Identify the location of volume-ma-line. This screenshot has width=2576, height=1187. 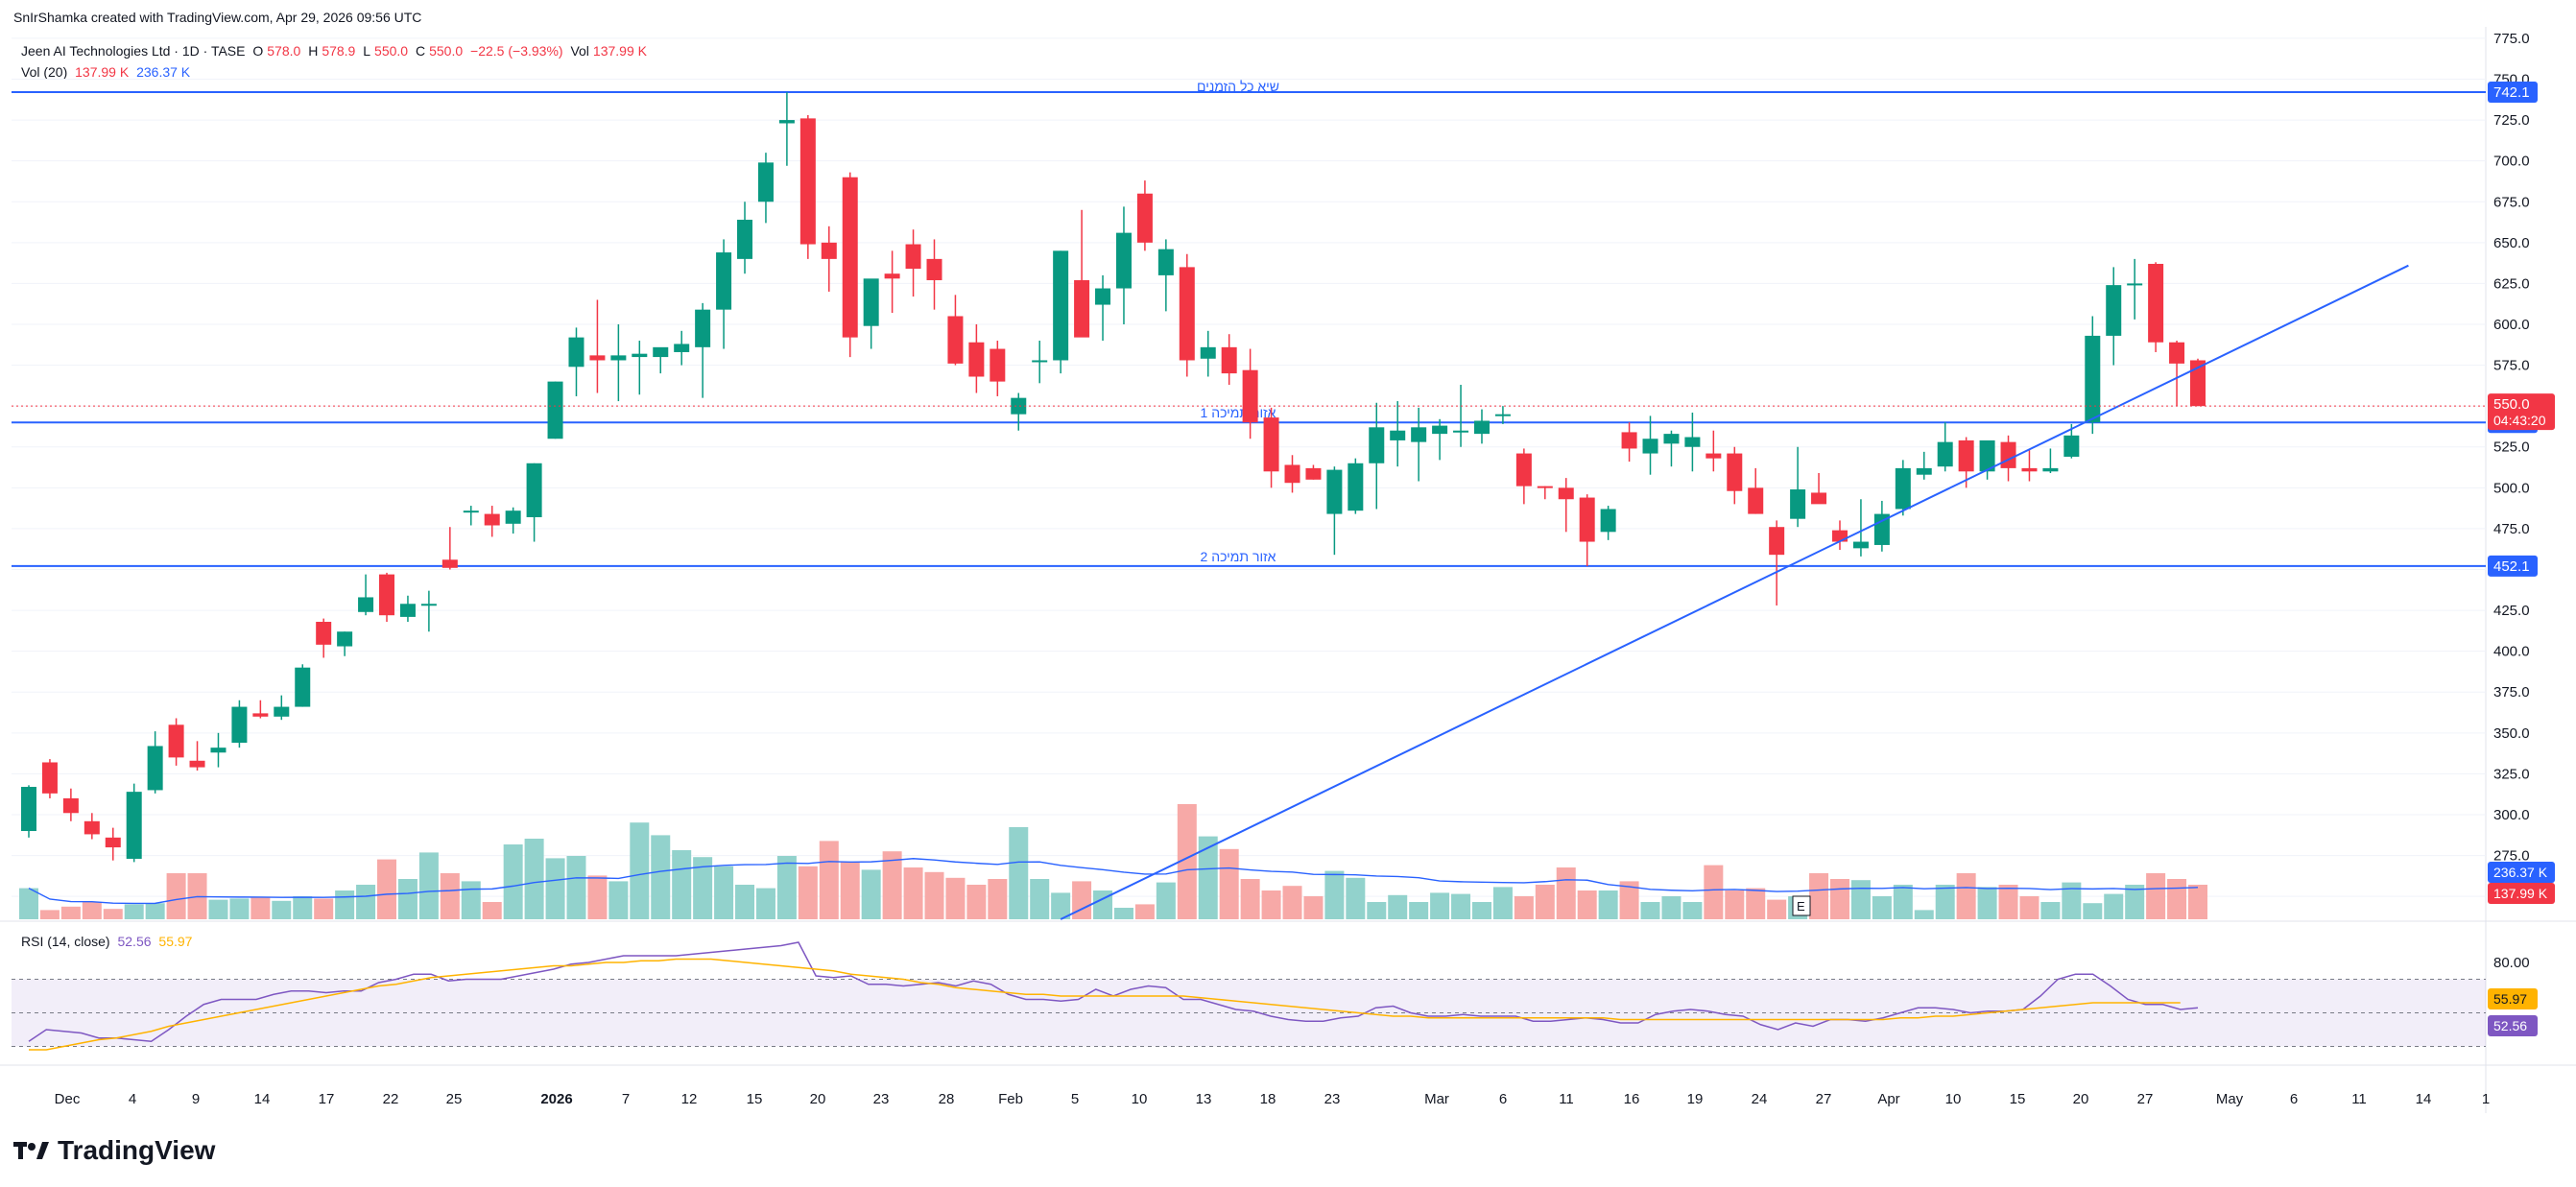
(1113, 881).